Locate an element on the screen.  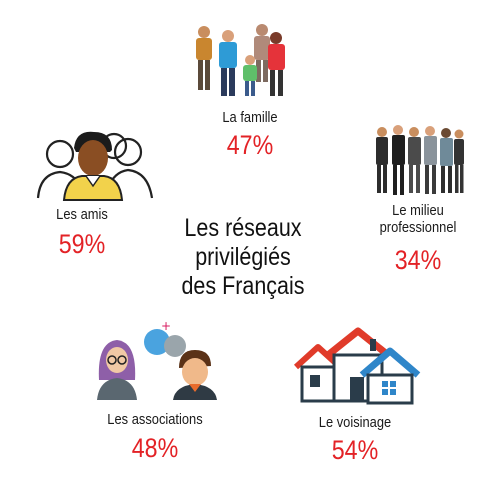
pro-percent: 34% is located at coordinates (418, 260).